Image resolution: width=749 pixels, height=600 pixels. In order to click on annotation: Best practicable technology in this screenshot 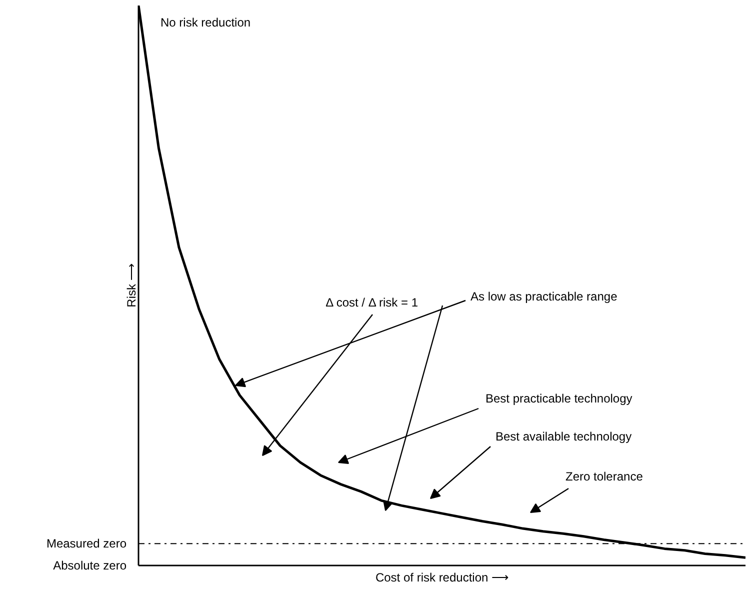, I will do `click(559, 399)`.